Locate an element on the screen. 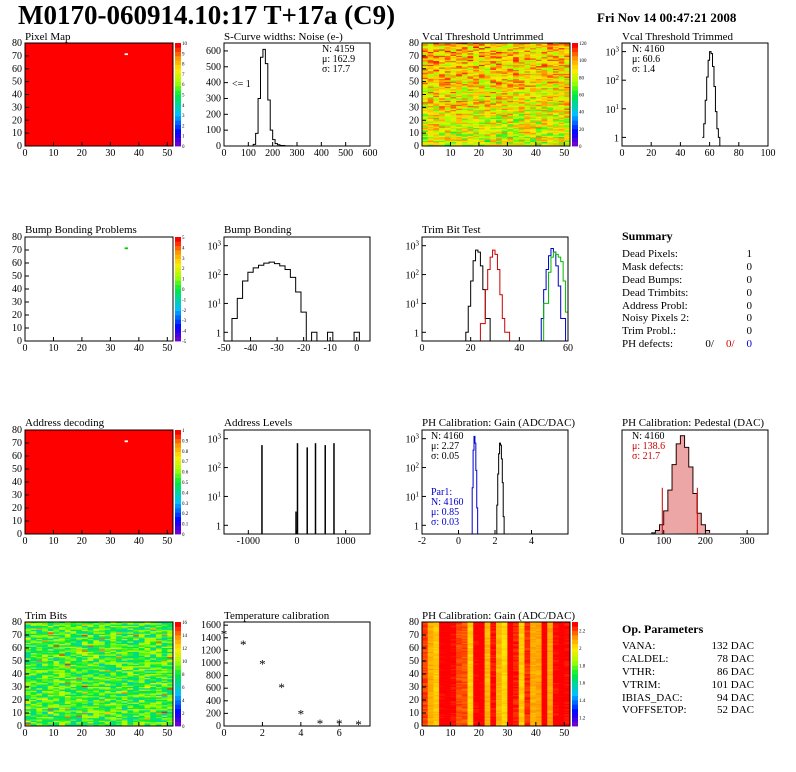 The image size is (796, 772). colorbar-tick-label: 8 is located at coordinates (183, 65).